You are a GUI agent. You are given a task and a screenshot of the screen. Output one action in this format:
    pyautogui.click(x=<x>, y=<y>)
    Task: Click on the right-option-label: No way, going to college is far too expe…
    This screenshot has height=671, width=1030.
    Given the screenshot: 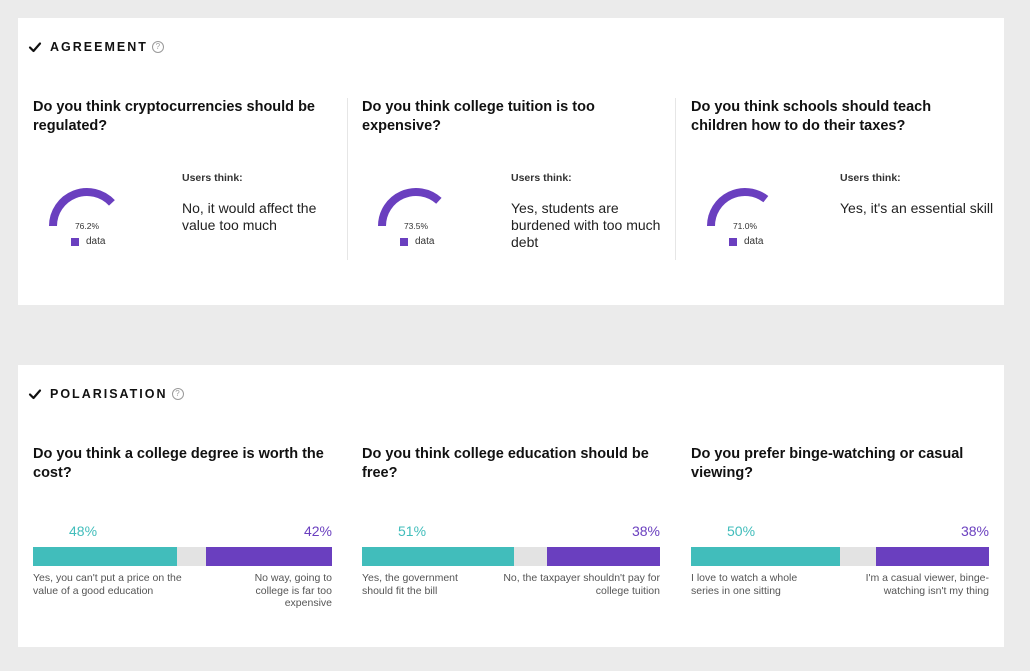 What is the action you would take?
    pyautogui.click(x=293, y=590)
    